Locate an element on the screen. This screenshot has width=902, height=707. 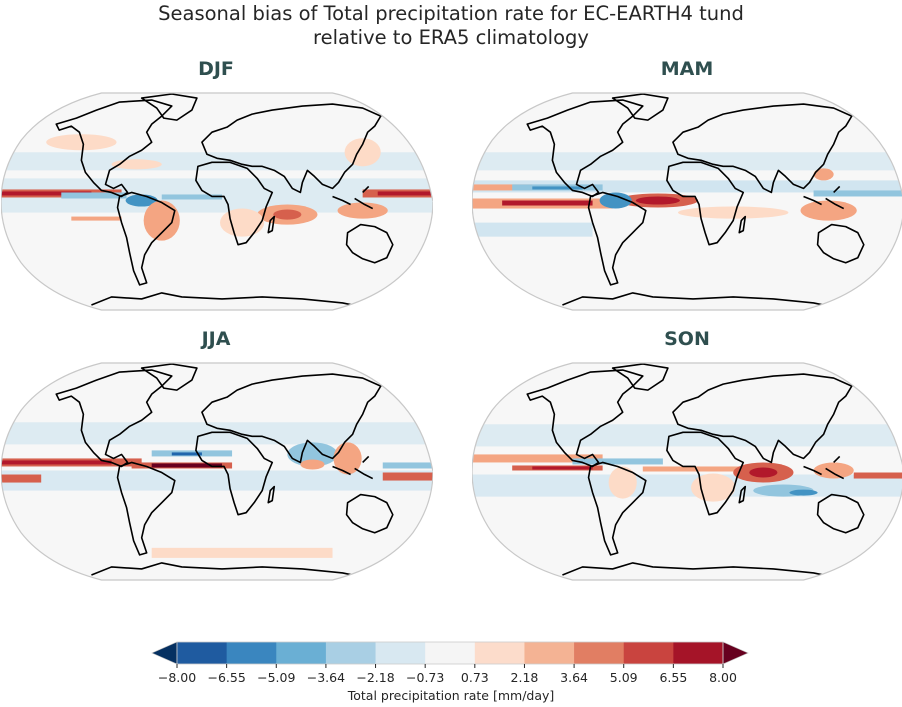
colorbar-tick-label: −0.73 is located at coordinates (425, 677).